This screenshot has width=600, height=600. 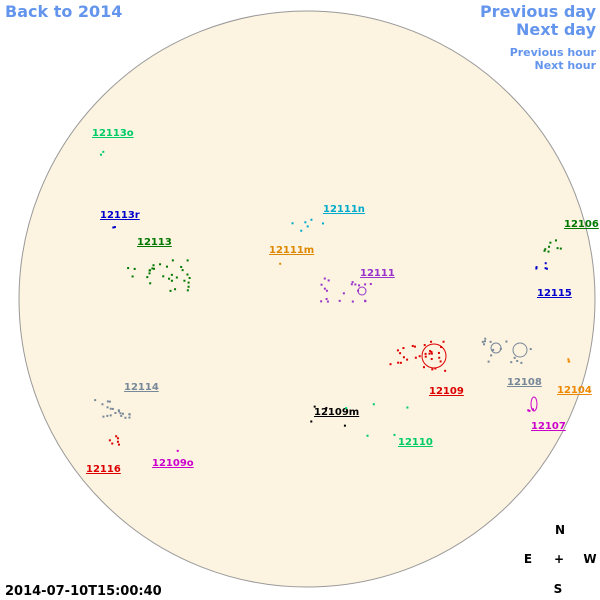 What do you see at coordinates (63, 11) in the screenshot?
I see `back-link: Back to 2014` at bounding box center [63, 11].